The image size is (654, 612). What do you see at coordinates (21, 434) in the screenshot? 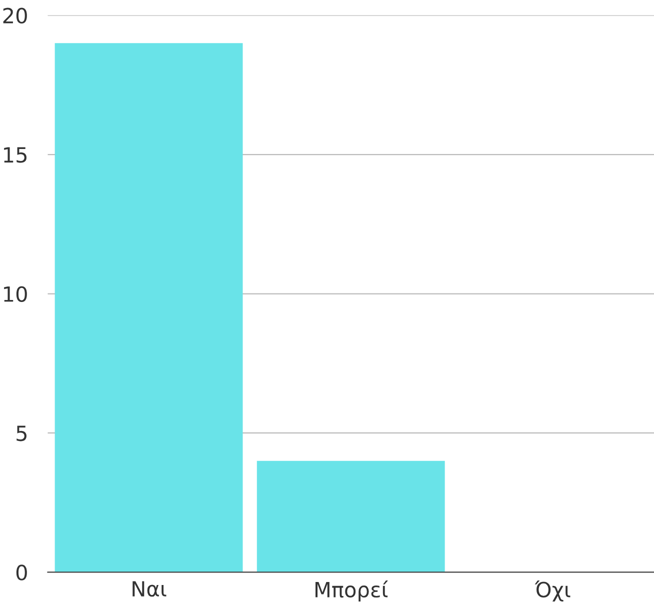
I see `y-tick-label: 5` at bounding box center [21, 434].